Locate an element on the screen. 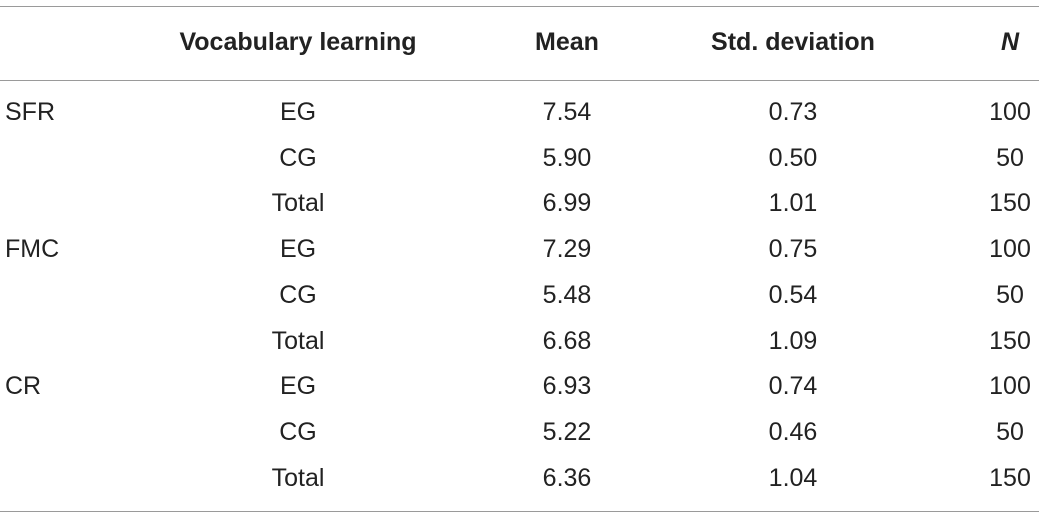 The height and width of the screenshot is (518, 1039). cell: 7.54 is located at coordinates (567, 112).